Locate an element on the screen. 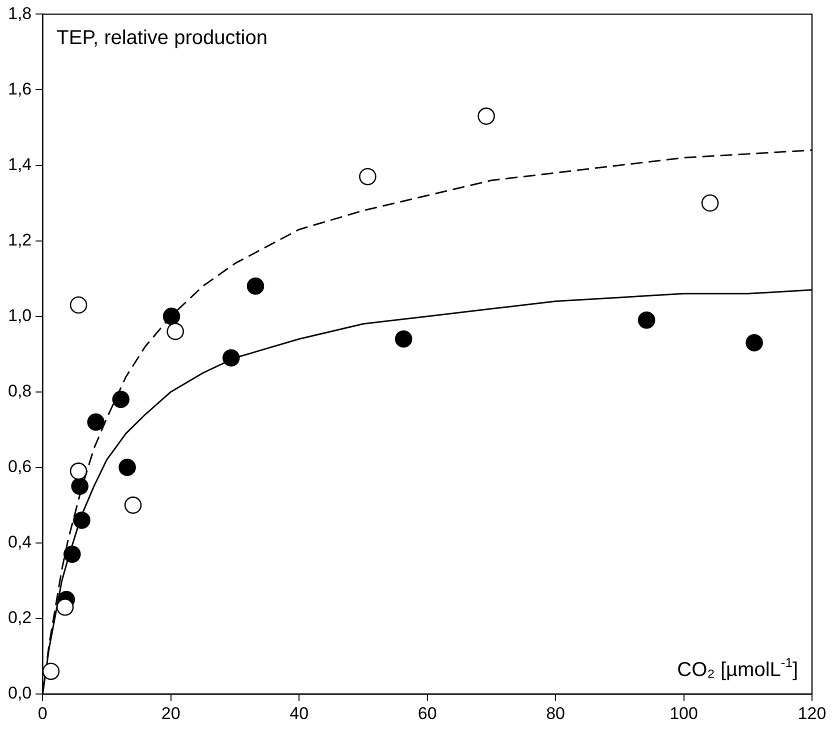 This screenshot has width=834, height=739. y-tick-label: 1,6 is located at coordinates (20, 88).